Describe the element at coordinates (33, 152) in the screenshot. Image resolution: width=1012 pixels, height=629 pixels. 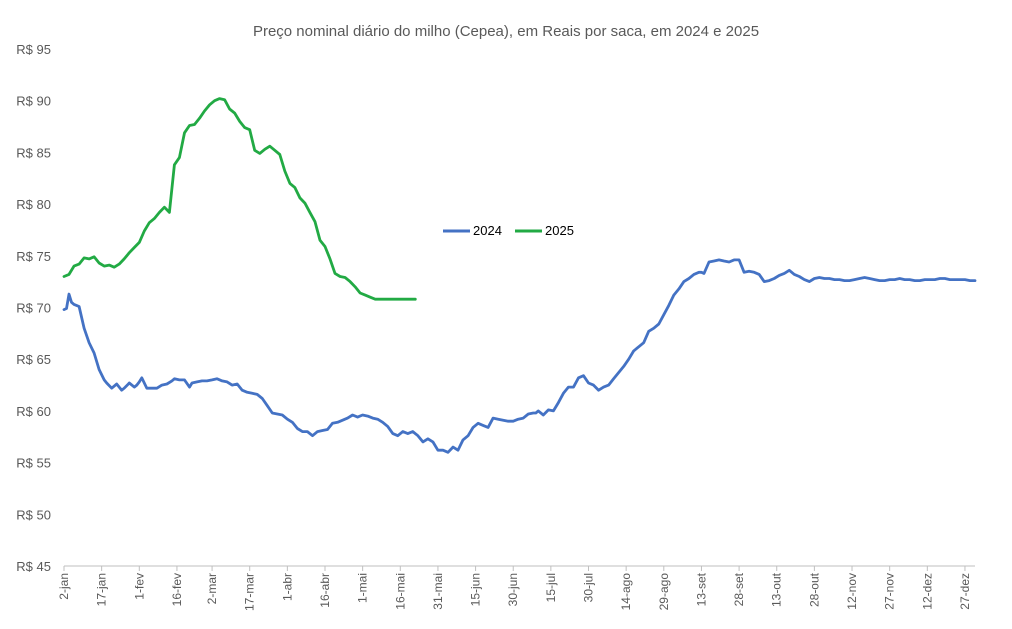
I see `y-tick-label: R$ 85` at that location.